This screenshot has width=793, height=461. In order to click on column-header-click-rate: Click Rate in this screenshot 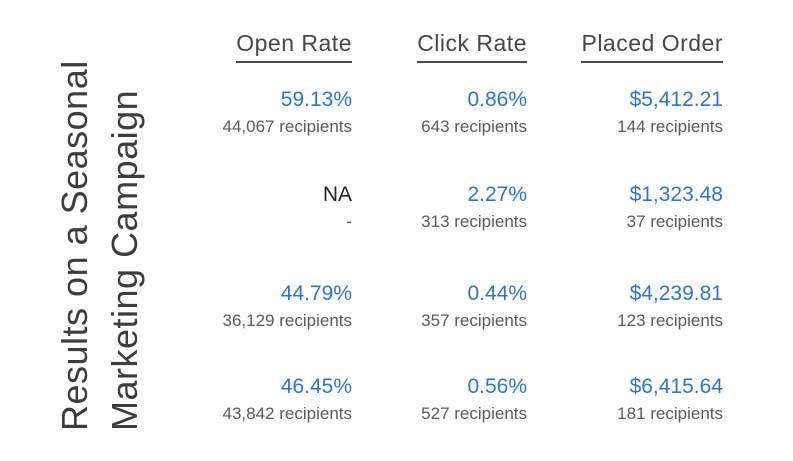, I will do `click(451, 46)`.